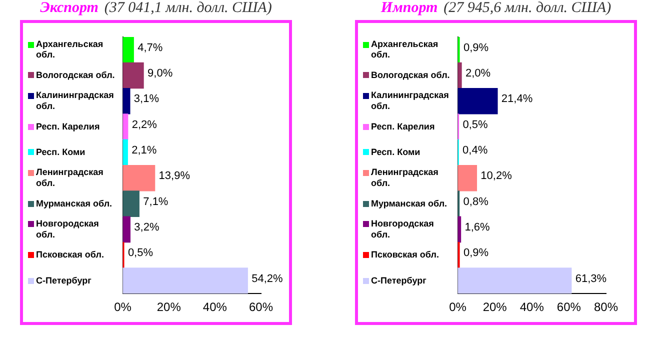 This screenshot has width=661, height=337. What do you see at coordinates (517, 99) in the screenshot?
I see `data-label: 21,4%` at bounding box center [517, 99].